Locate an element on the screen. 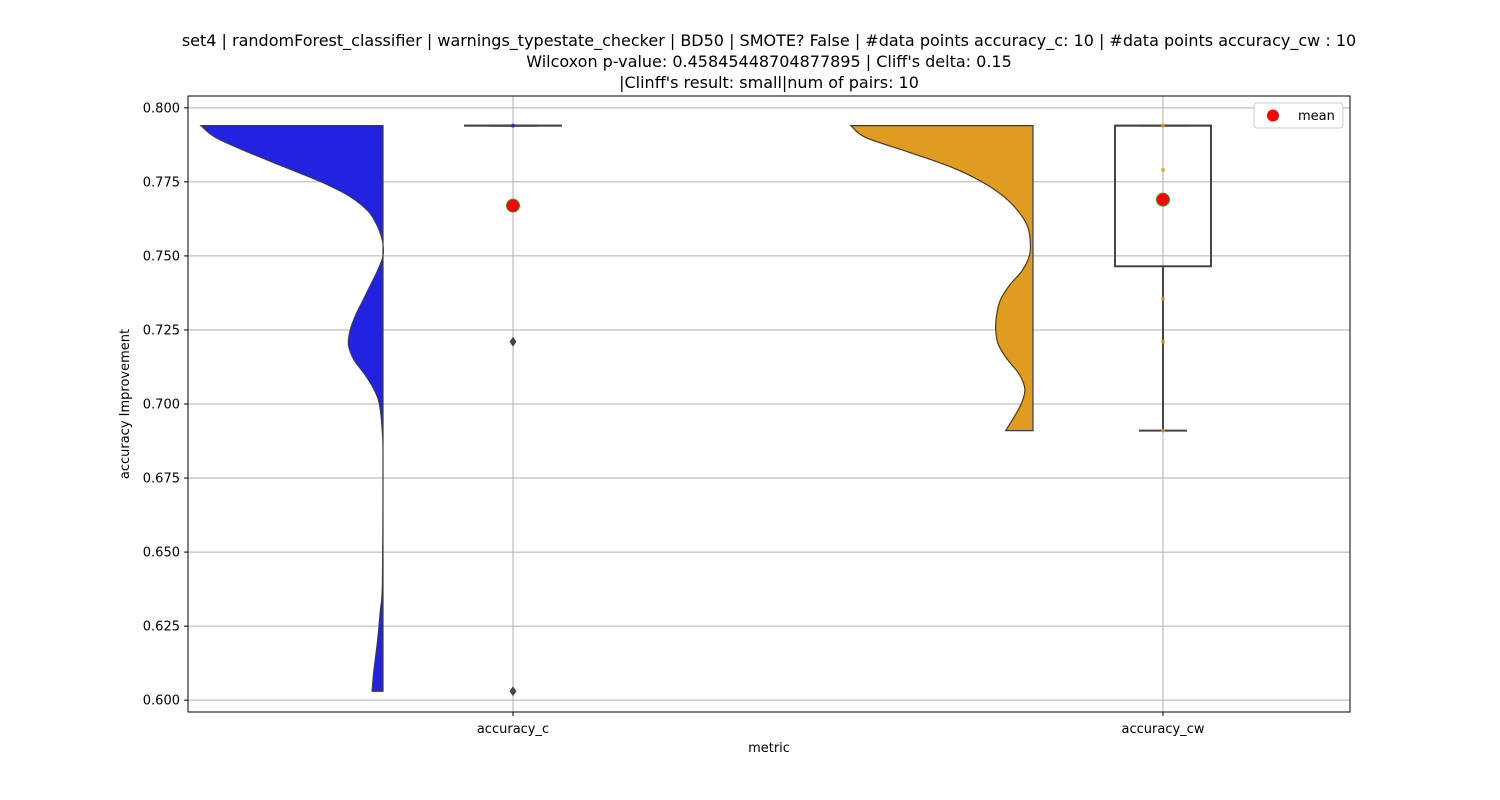 Image resolution: width=1500 pixels, height=800 pixels. violin-accuracy_c is located at coordinates (292, 408).